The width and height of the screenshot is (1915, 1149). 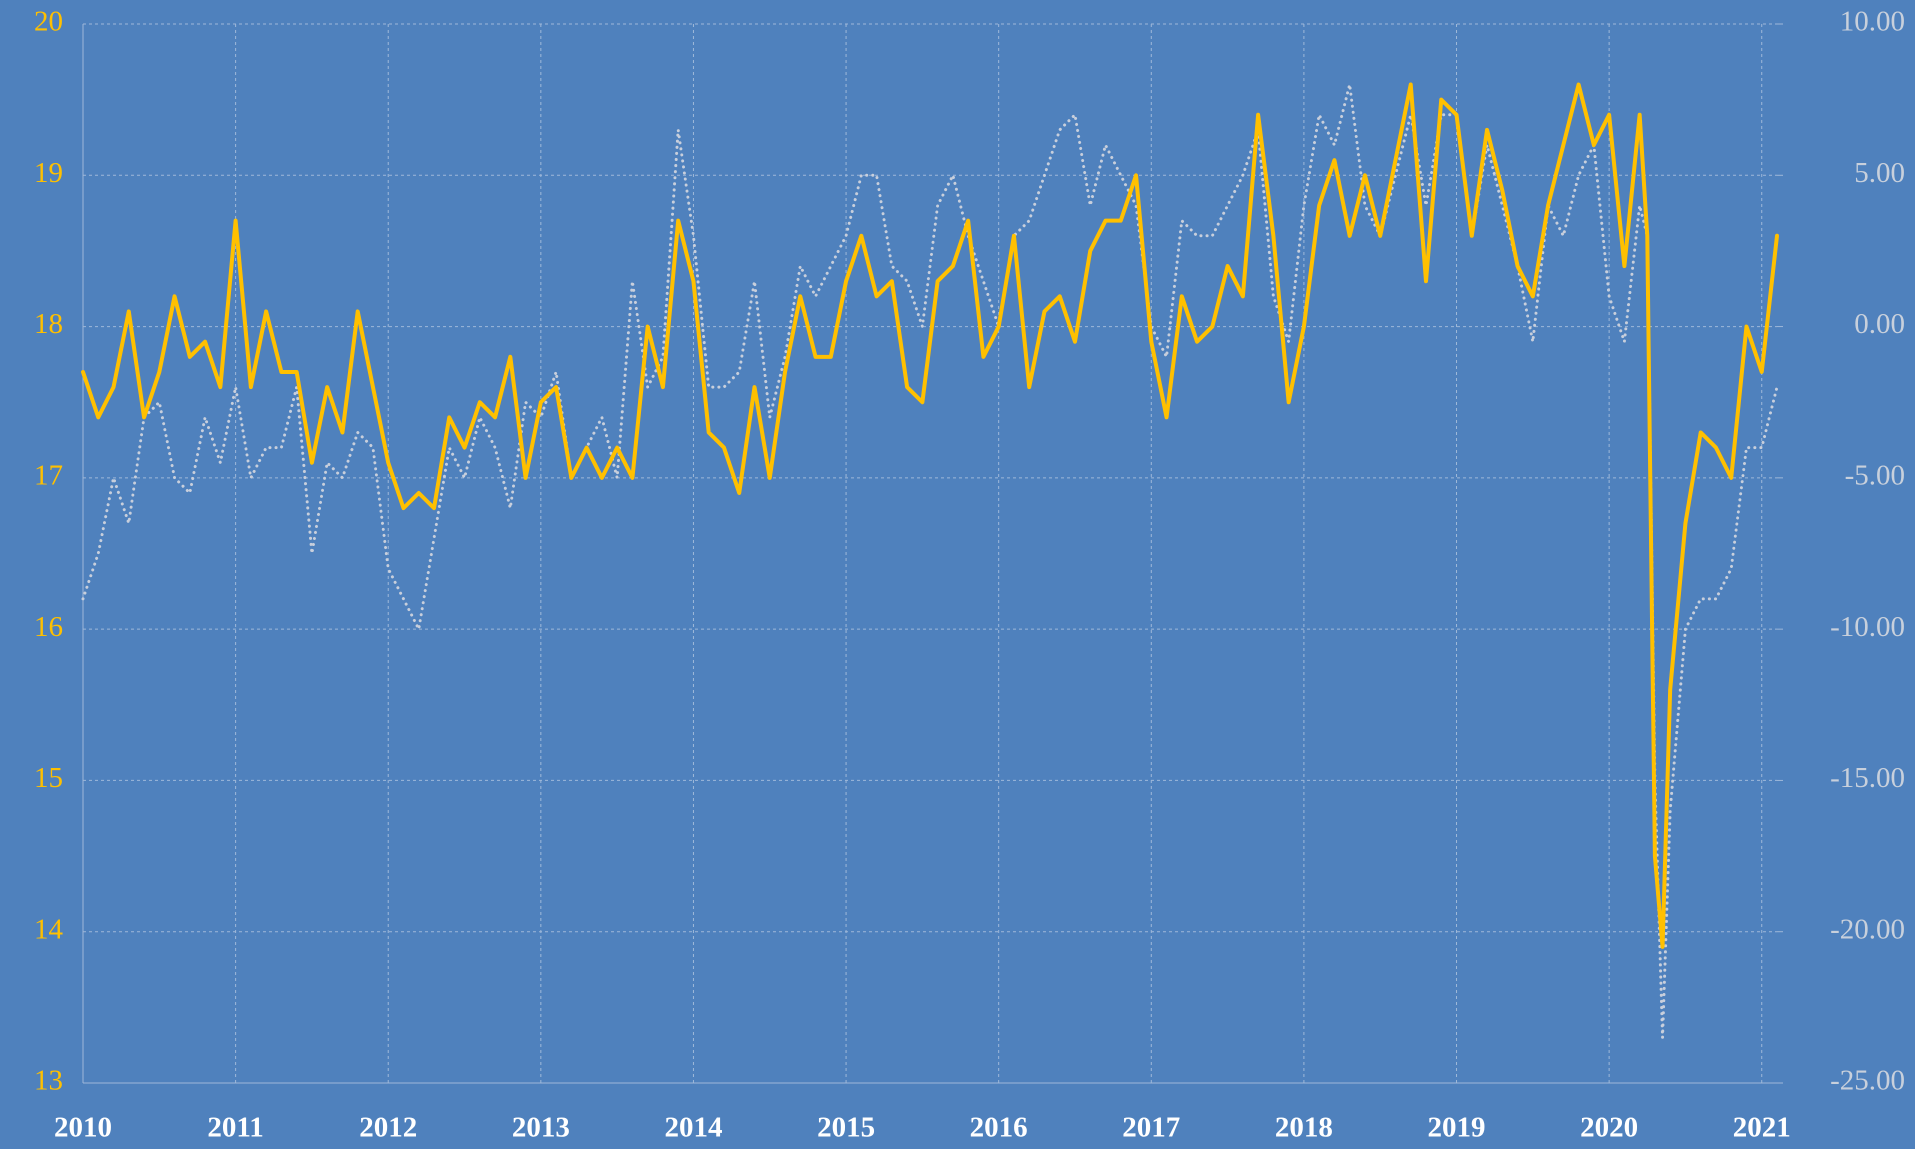 What do you see at coordinates (1867, 627) in the screenshot?
I see `y2-tick-label: -10.00` at bounding box center [1867, 627].